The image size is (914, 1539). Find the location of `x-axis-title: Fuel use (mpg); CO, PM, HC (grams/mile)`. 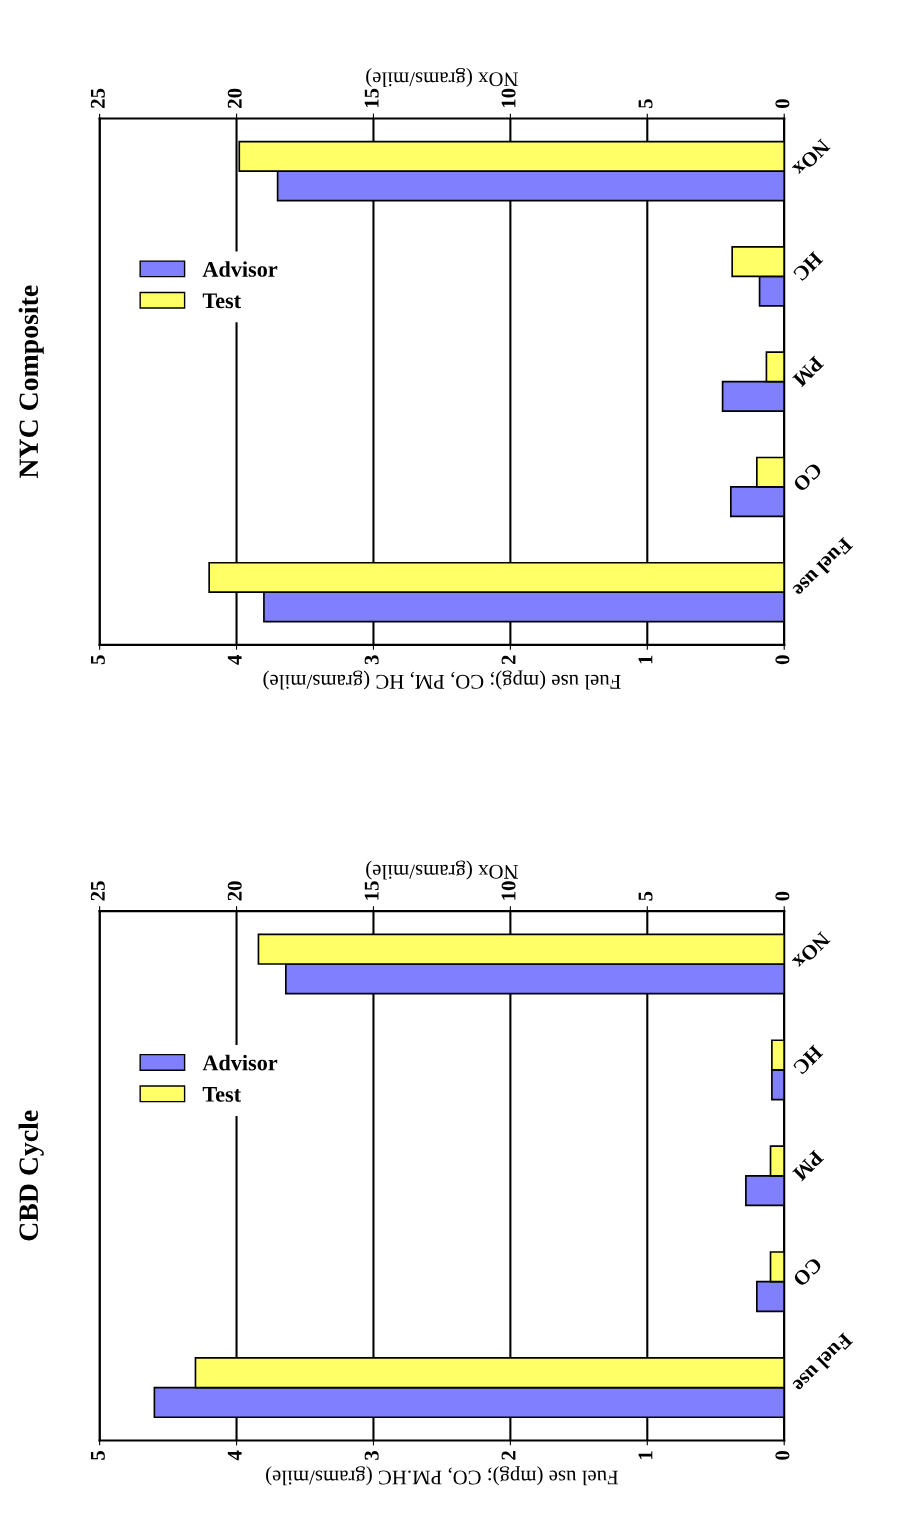

x-axis-title: Fuel use (mpg); CO, PM, HC (grams/mile) is located at coordinates (442, 680).